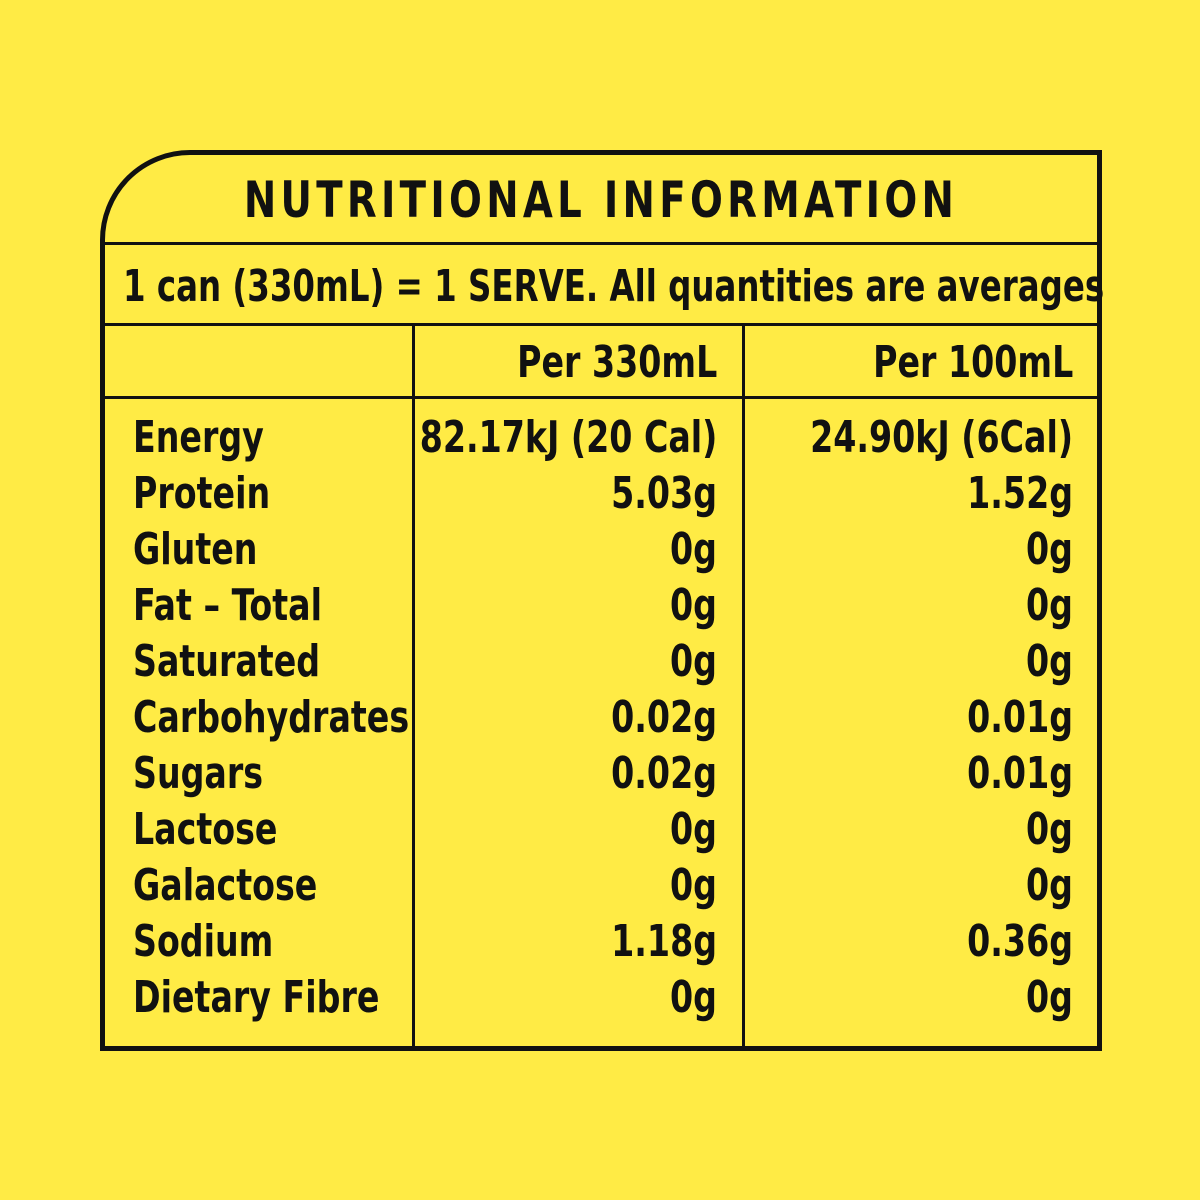  What do you see at coordinates (195, 549) in the screenshot?
I see `nutrient-name: Gluten` at bounding box center [195, 549].